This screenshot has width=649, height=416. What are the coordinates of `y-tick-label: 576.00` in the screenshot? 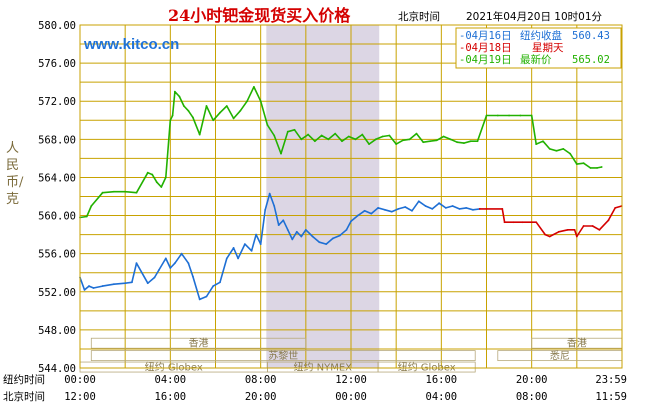 It's located at (57, 64).